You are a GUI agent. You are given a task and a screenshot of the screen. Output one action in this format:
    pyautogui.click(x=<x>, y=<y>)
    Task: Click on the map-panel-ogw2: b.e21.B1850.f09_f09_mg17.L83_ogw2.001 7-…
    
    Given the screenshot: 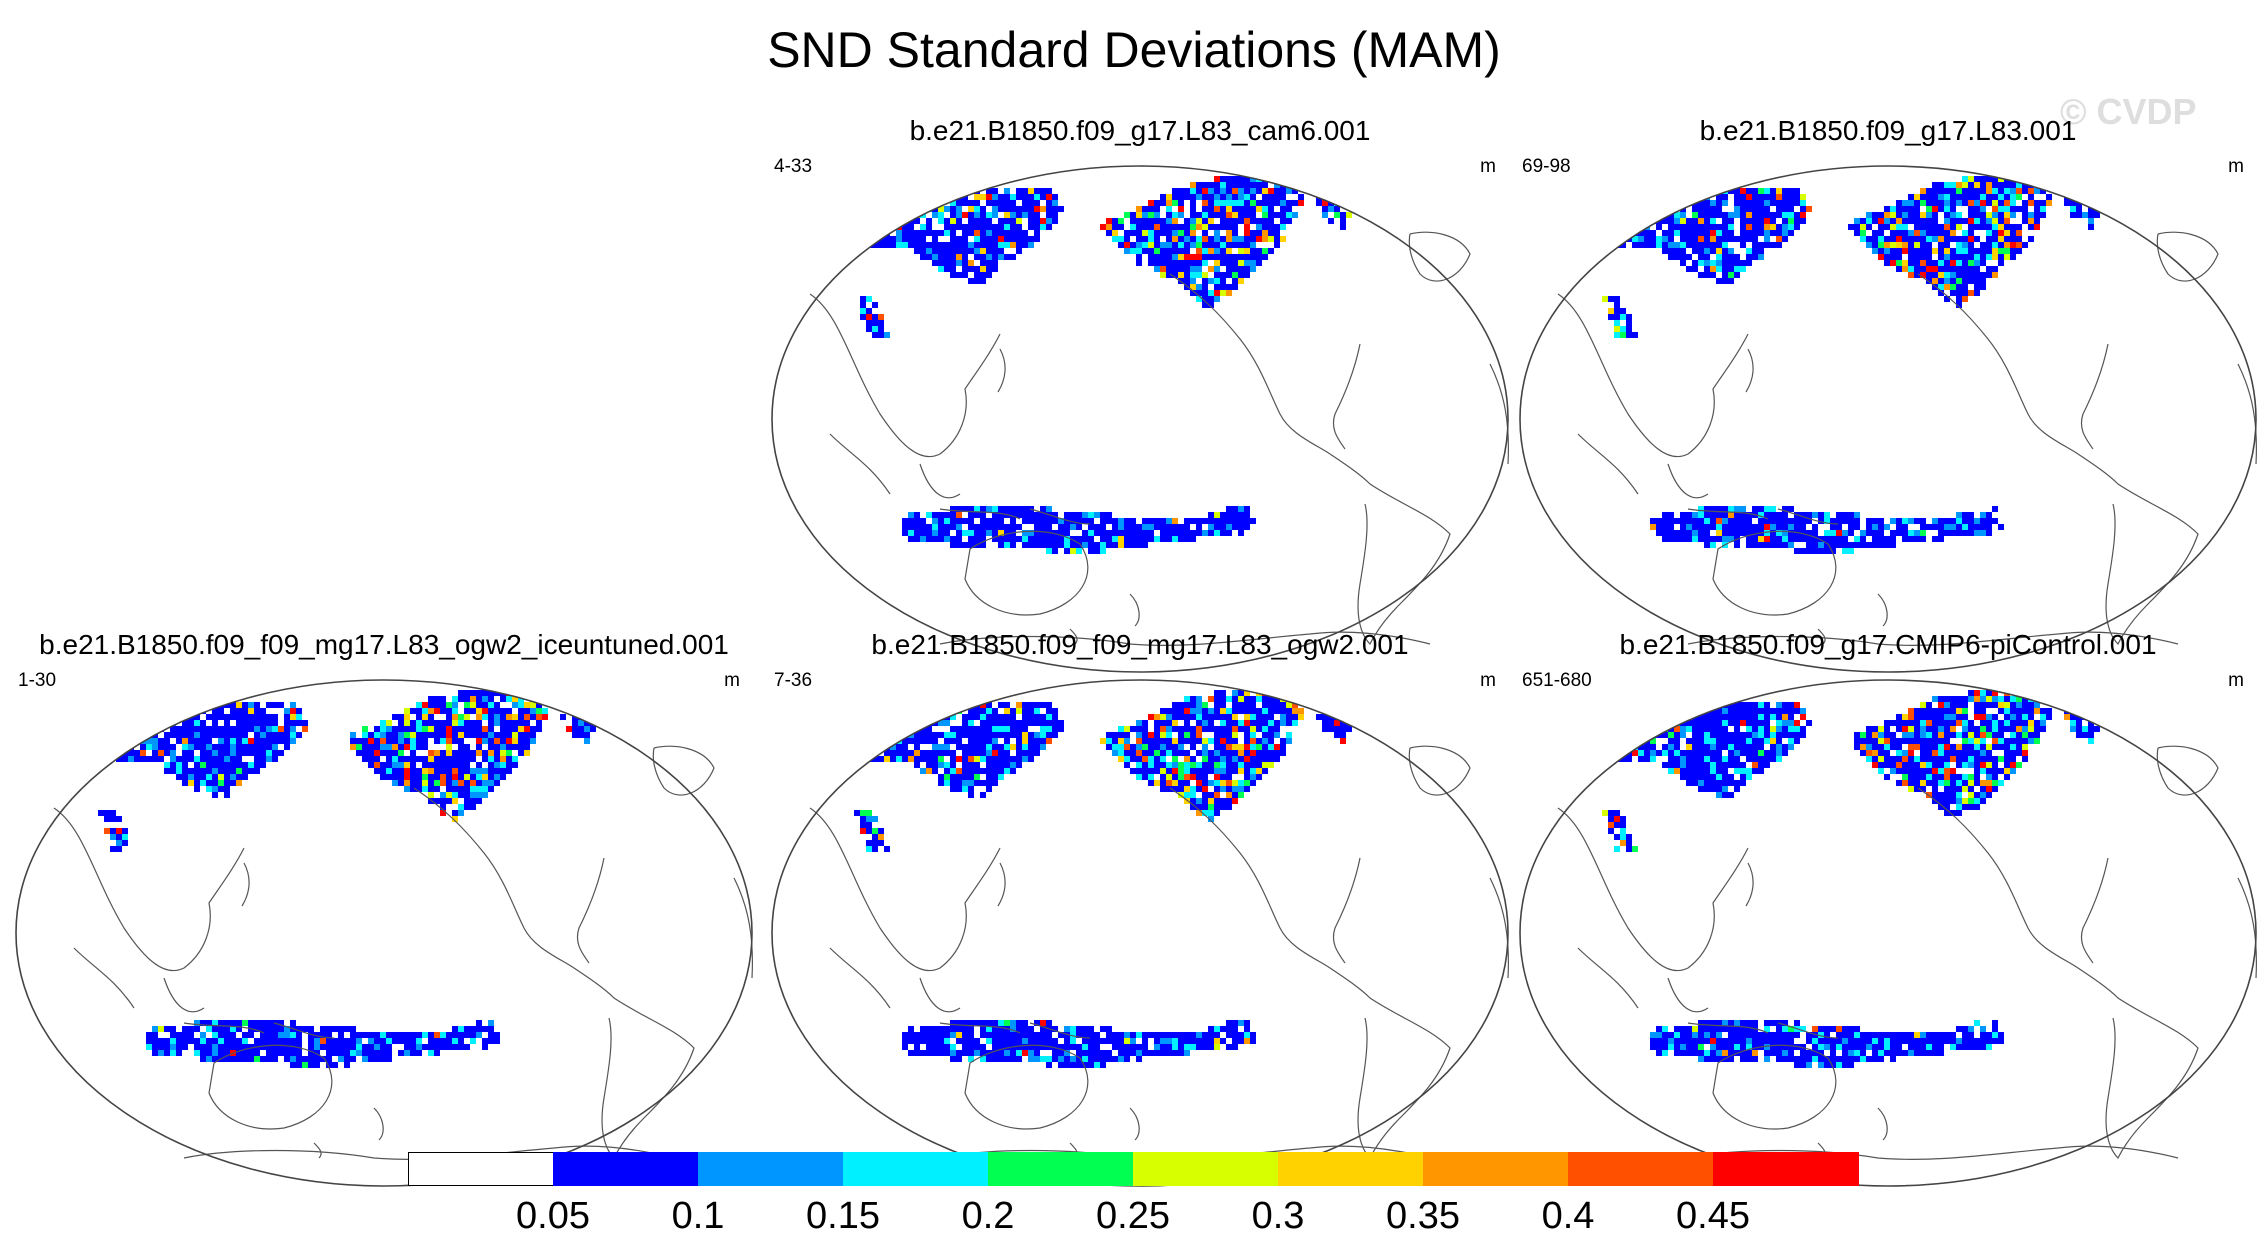 What is the action you would take?
    pyautogui.click(x=1140, y=908)
    